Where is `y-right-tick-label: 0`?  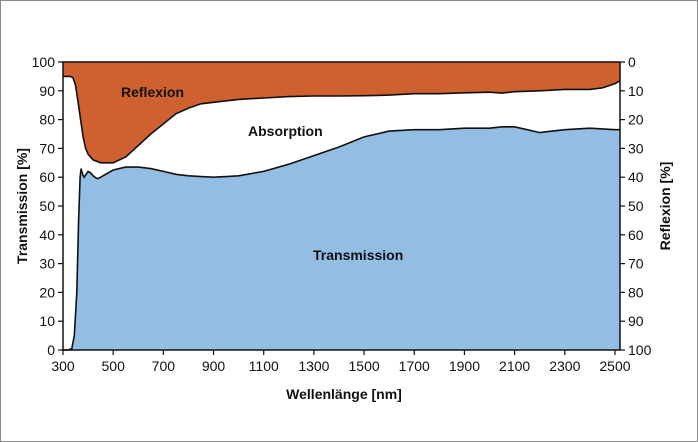
y-right-tick-label: 0 is located at coordinates (632, 62).